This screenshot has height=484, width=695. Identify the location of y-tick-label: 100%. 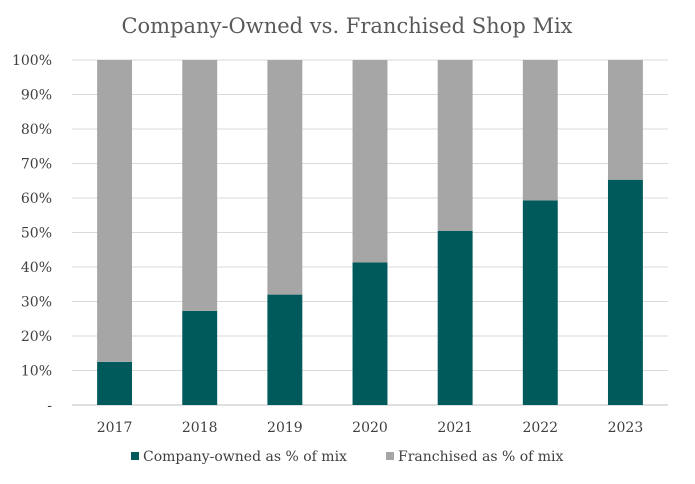
(32, 61).